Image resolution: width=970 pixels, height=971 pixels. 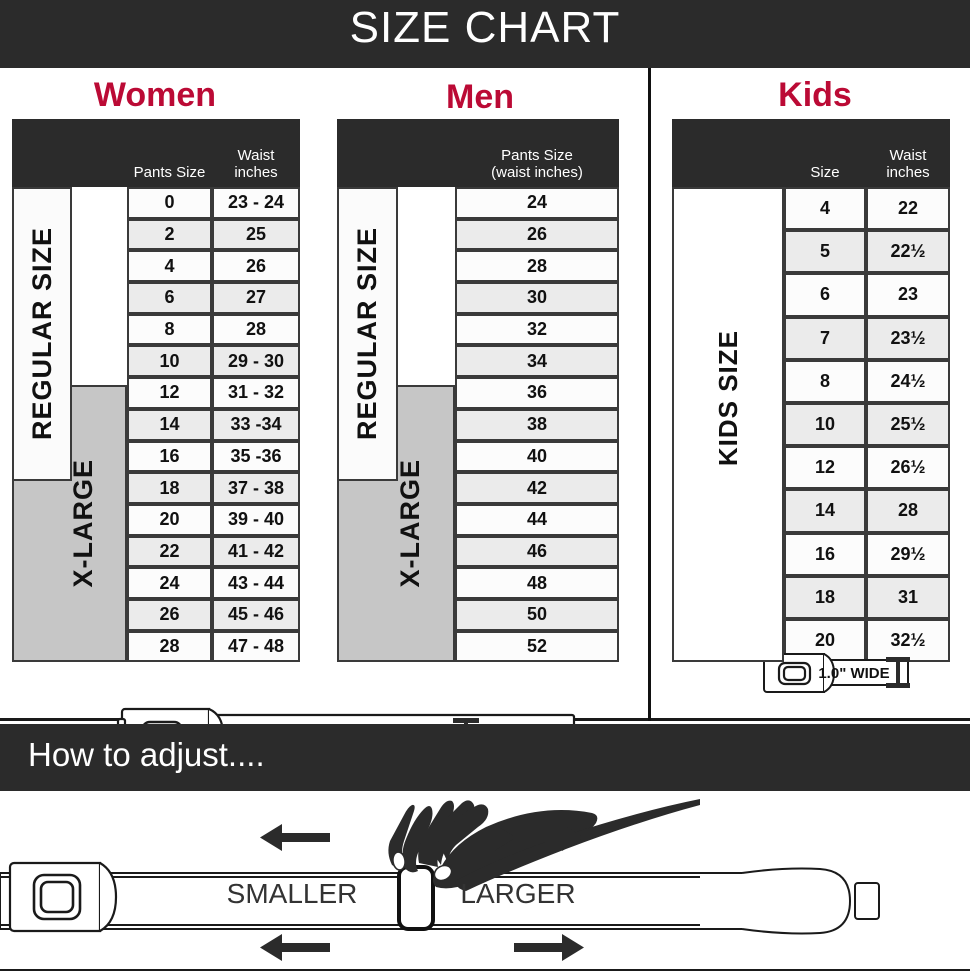 I want to click on table-row: 32, so click(x=537, y=329).